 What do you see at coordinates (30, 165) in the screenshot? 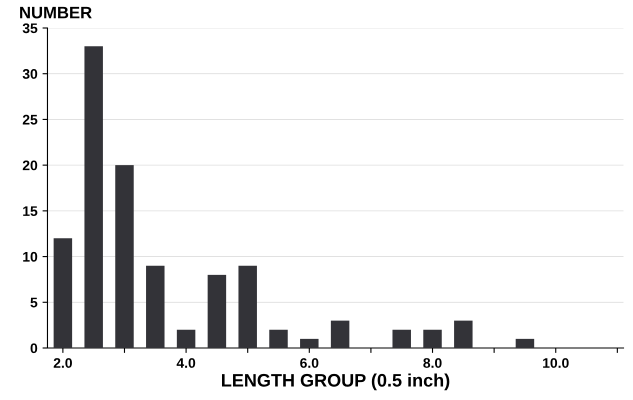
I see `y-tick-label: 20` at bounding box center [30, 165].